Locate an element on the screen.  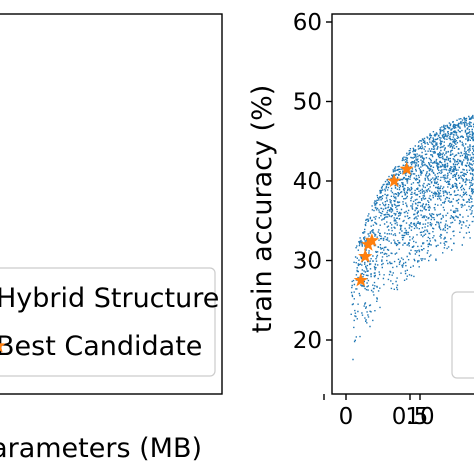
right-scatter-cloud is located at coordinates (412, 237).